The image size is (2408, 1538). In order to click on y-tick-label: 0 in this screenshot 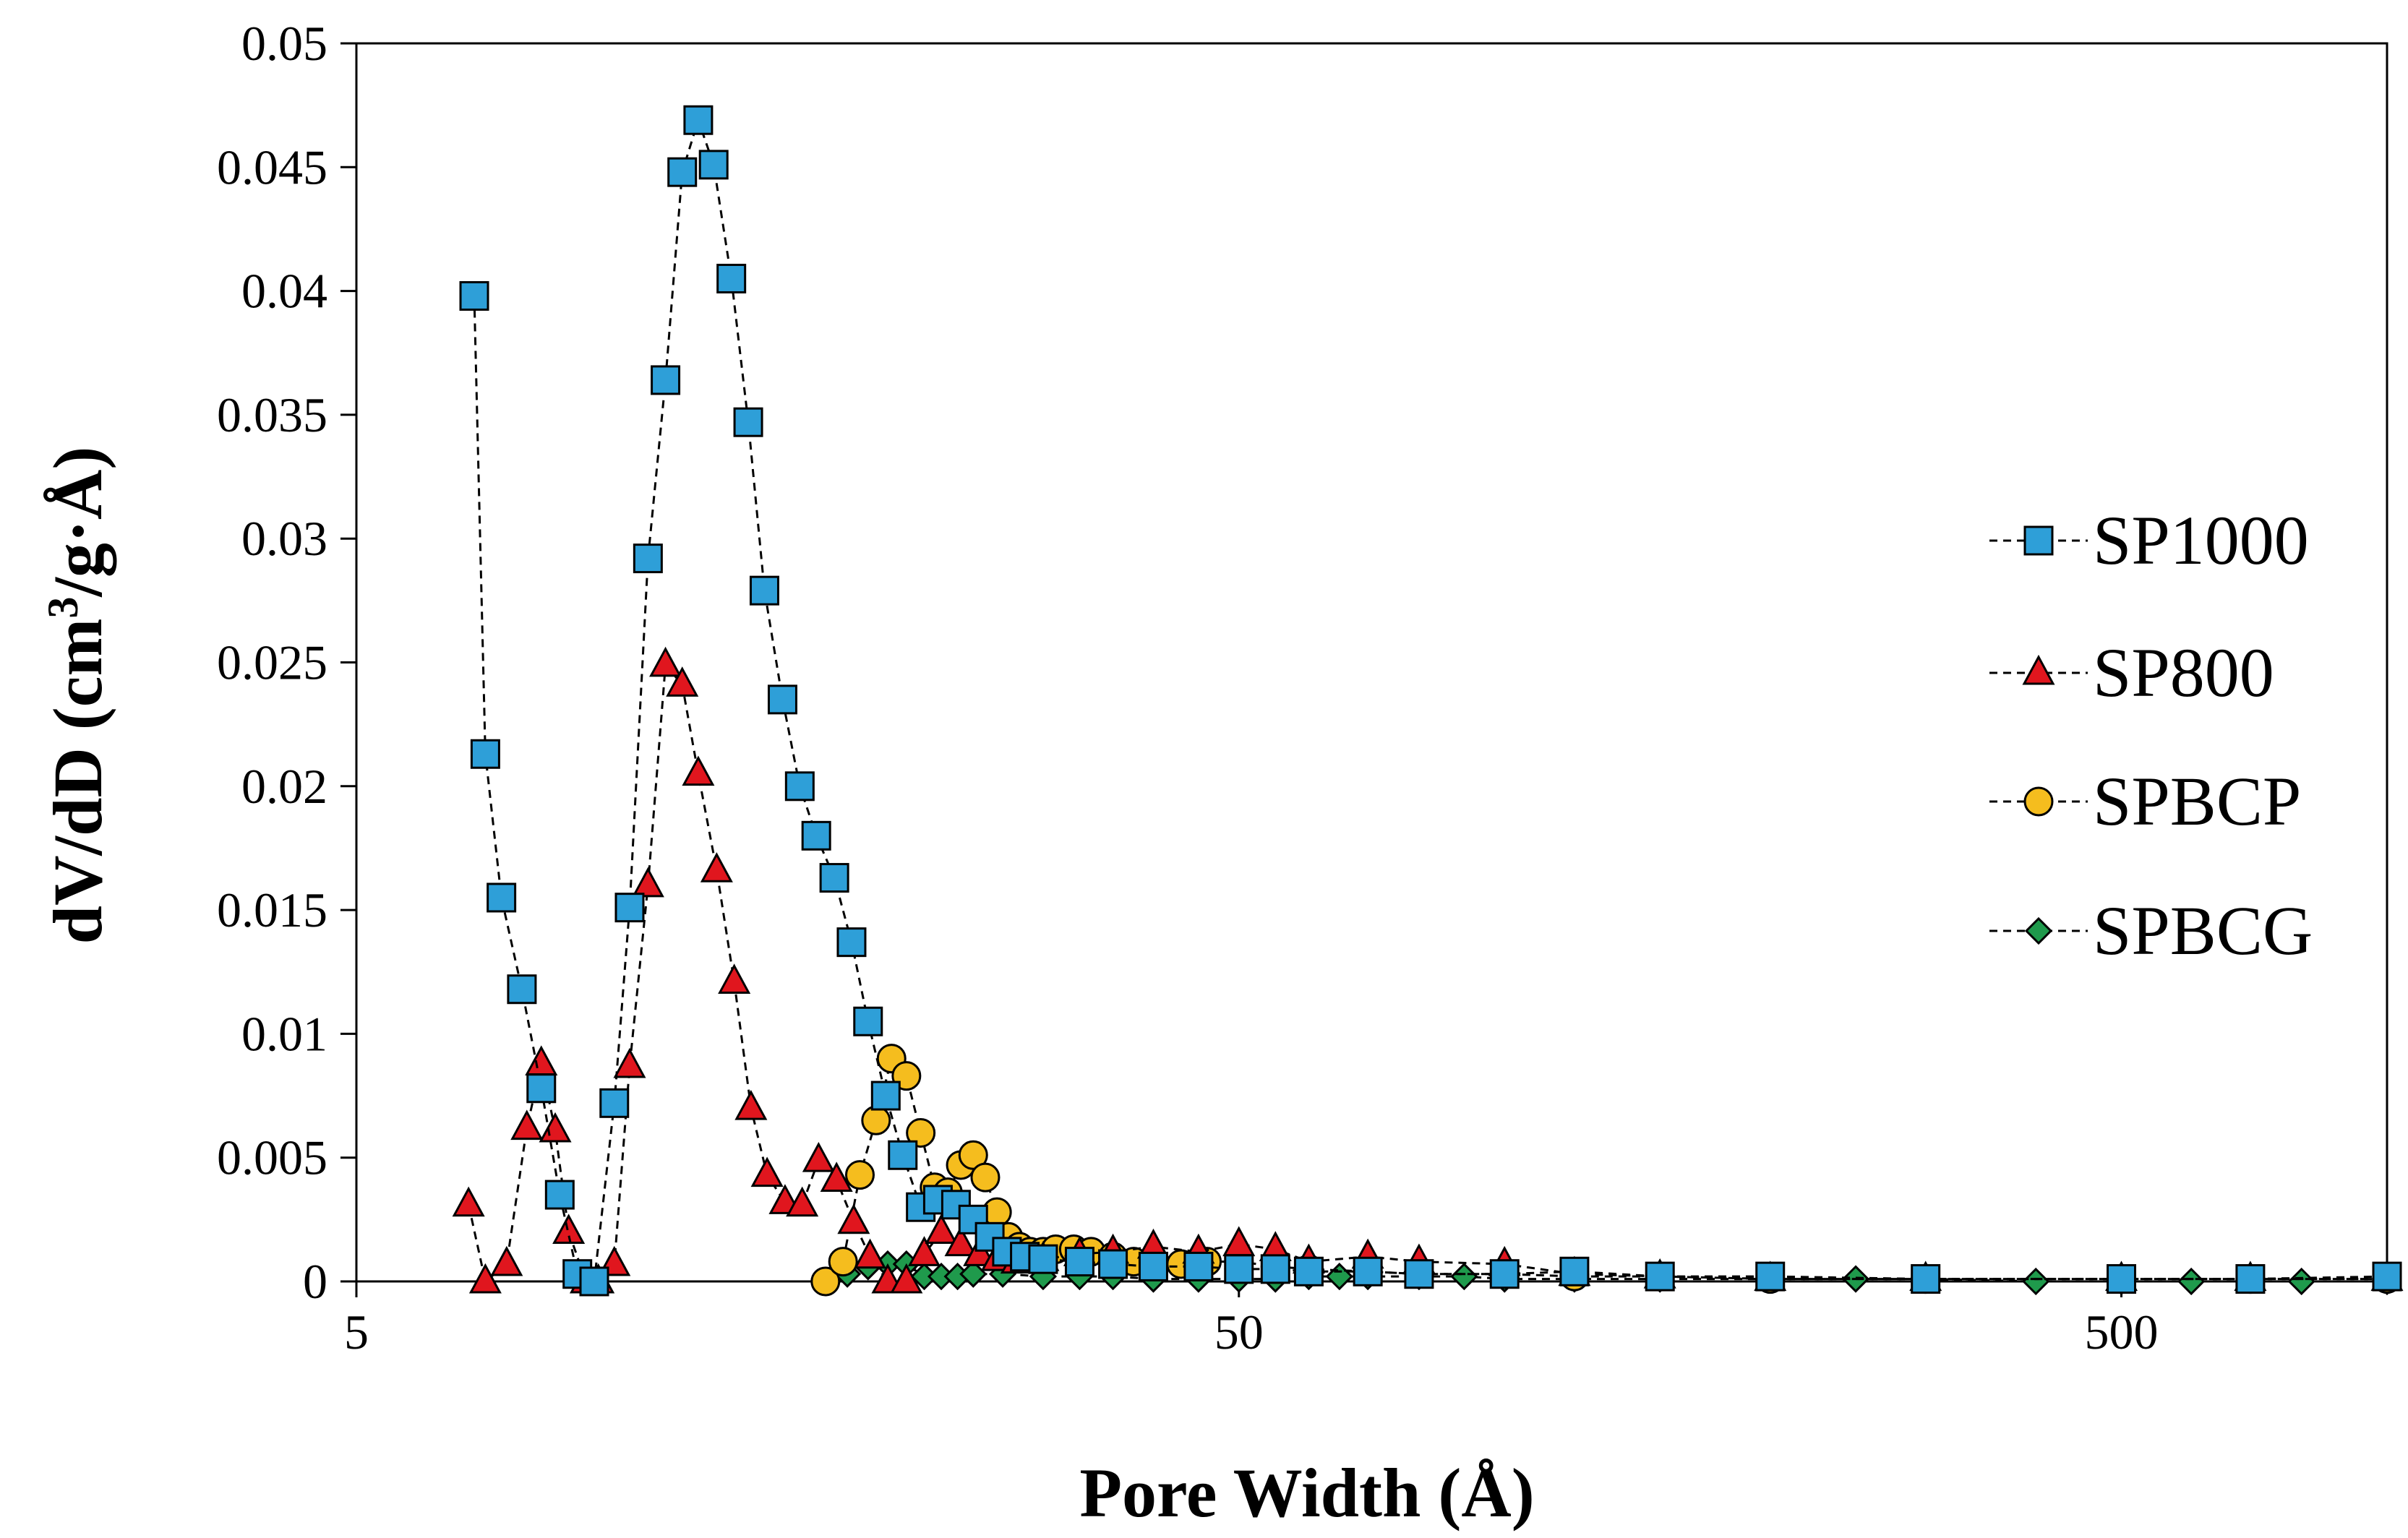, I will do `click(315, 1282)`.